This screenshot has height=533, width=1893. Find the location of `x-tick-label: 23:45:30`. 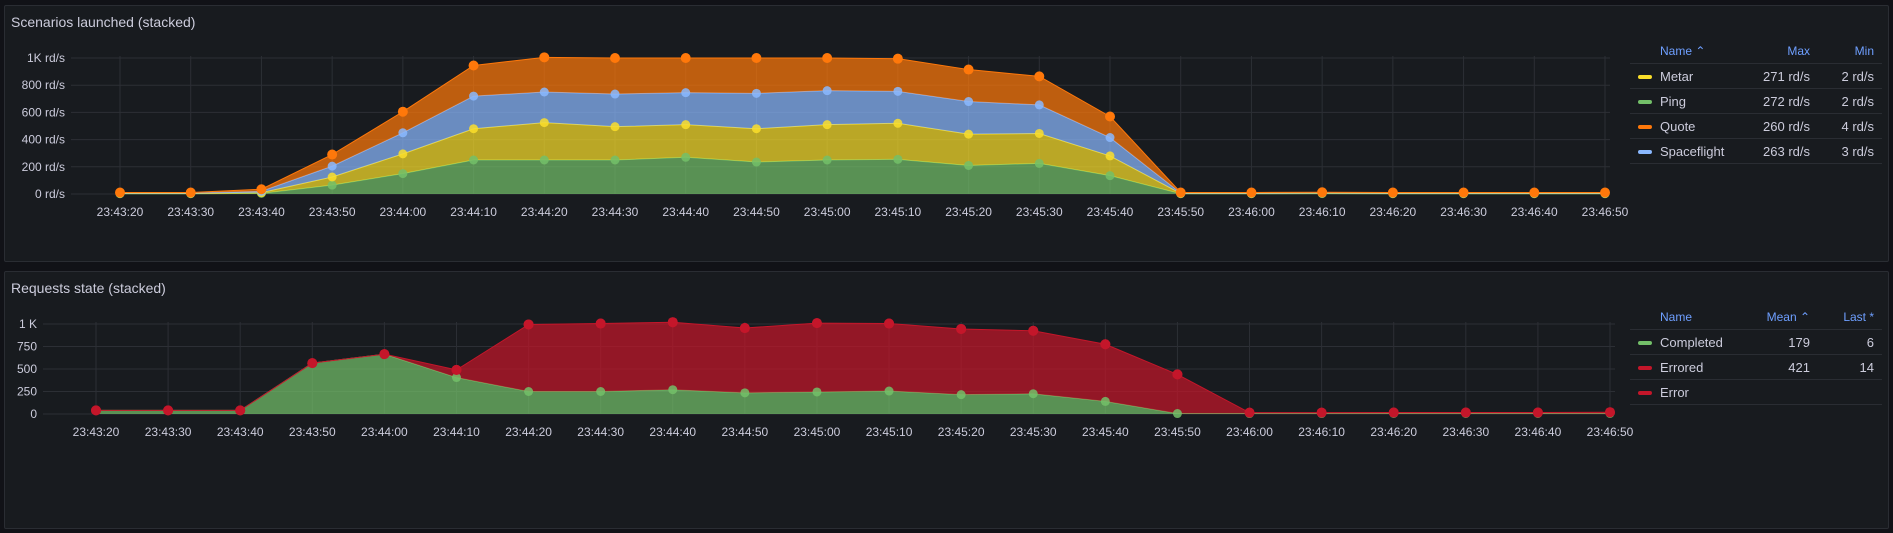

x-tick-label: 23:45:30 is located at coordinates (1039, 212).